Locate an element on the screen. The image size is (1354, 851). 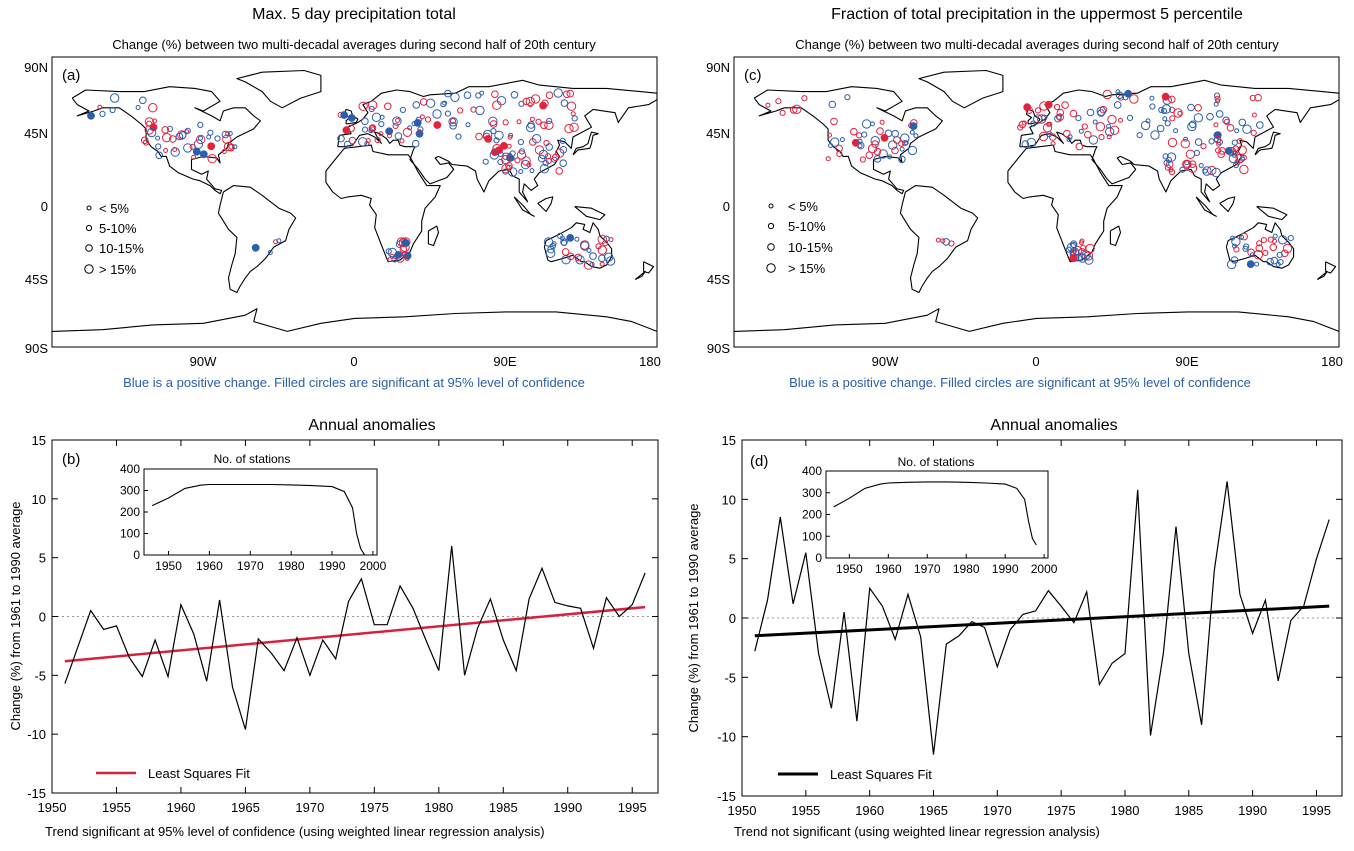
x-tick-label: 1970 is located at coordinates (997, 810).